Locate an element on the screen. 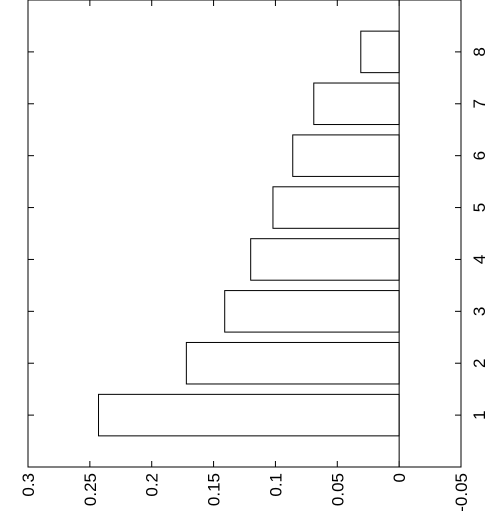  category-tick-label: 6 is located at coordinates (479, 155).